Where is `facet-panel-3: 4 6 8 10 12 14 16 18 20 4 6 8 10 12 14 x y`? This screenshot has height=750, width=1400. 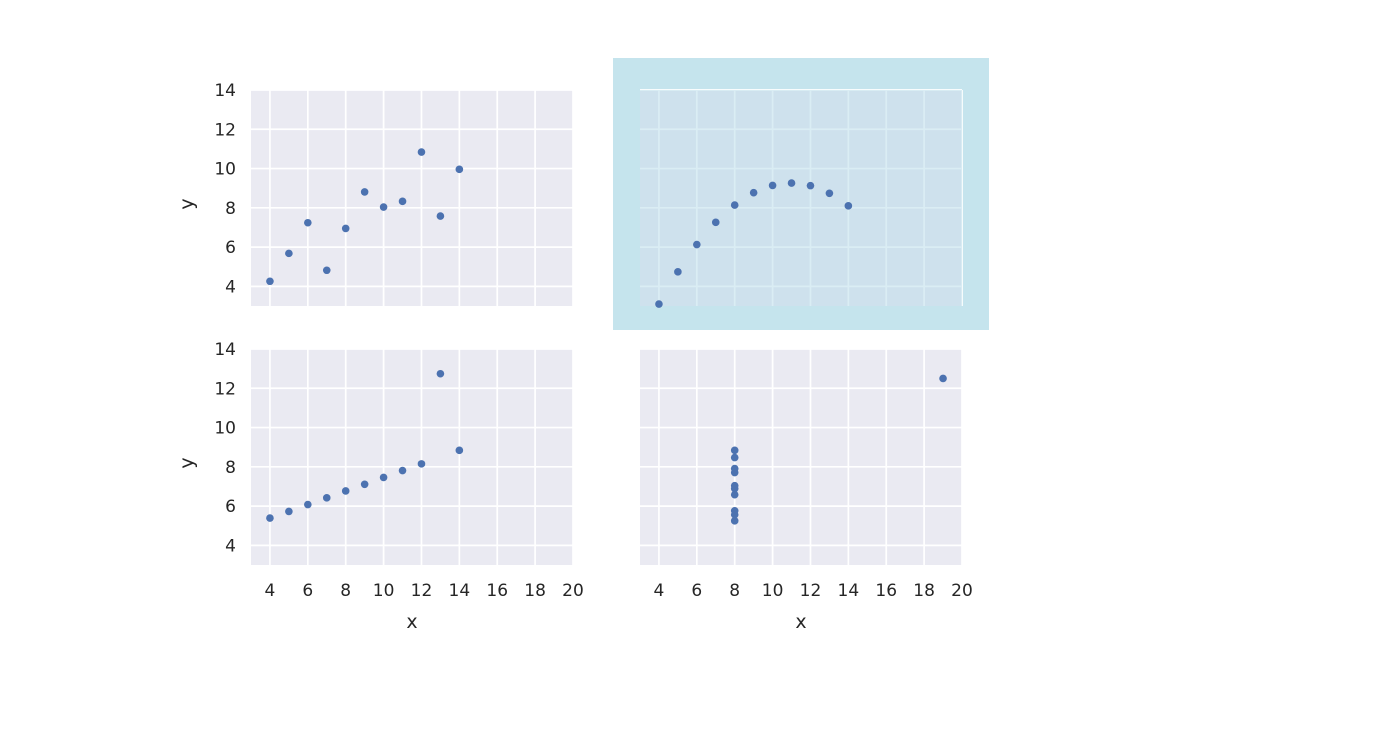 facet-panel-3: 4 6 8 10 12 14 16 18 20 4 6 8 10 12 14 x y is located at coordinates (380, 486).